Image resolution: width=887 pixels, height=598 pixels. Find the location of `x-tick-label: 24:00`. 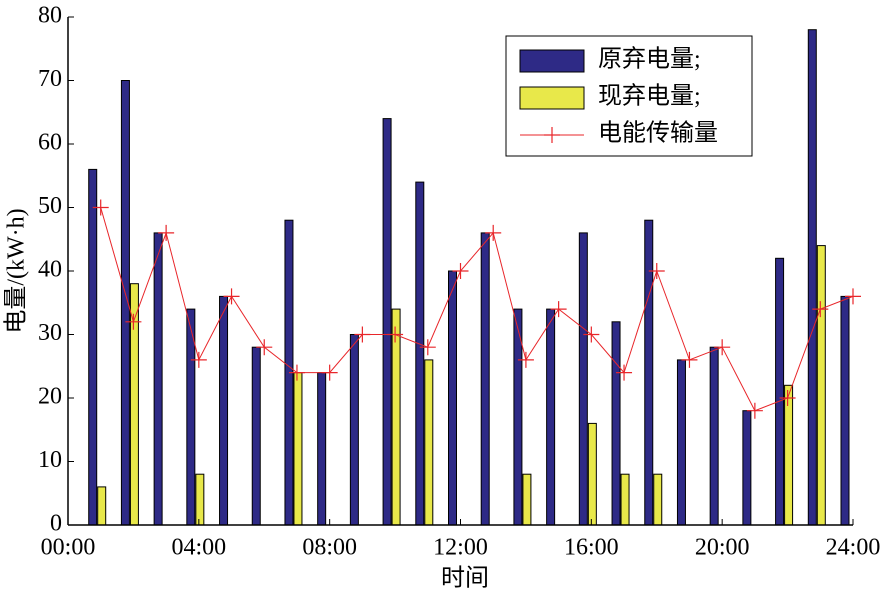

x-tick-label: 24:00 is located at coordinates (853, 548).